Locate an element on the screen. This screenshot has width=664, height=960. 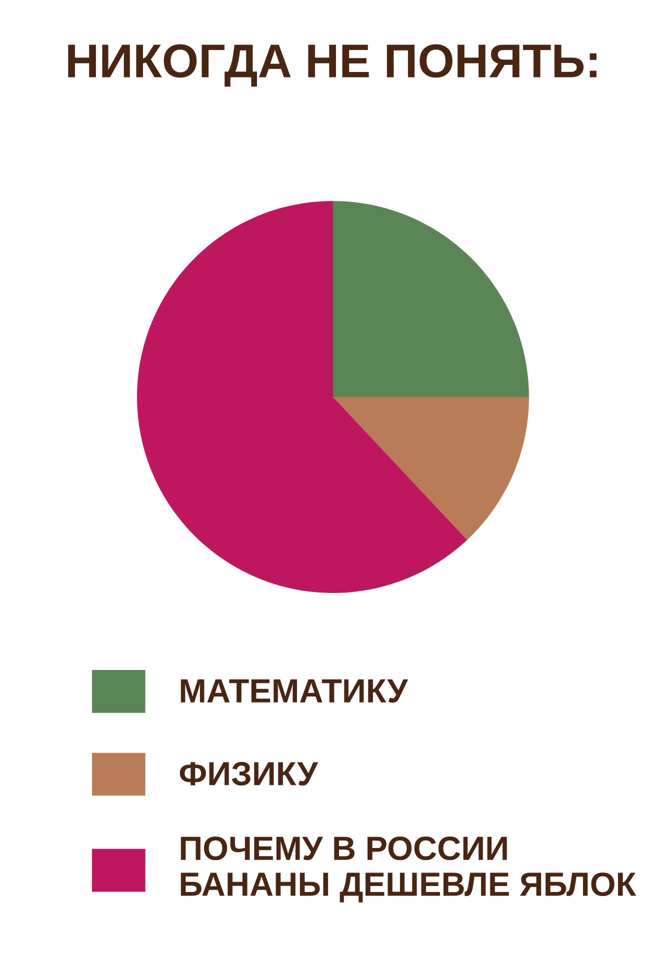
legend-label: МАТЕМАТИКУ is located at coordinates (294, 691).